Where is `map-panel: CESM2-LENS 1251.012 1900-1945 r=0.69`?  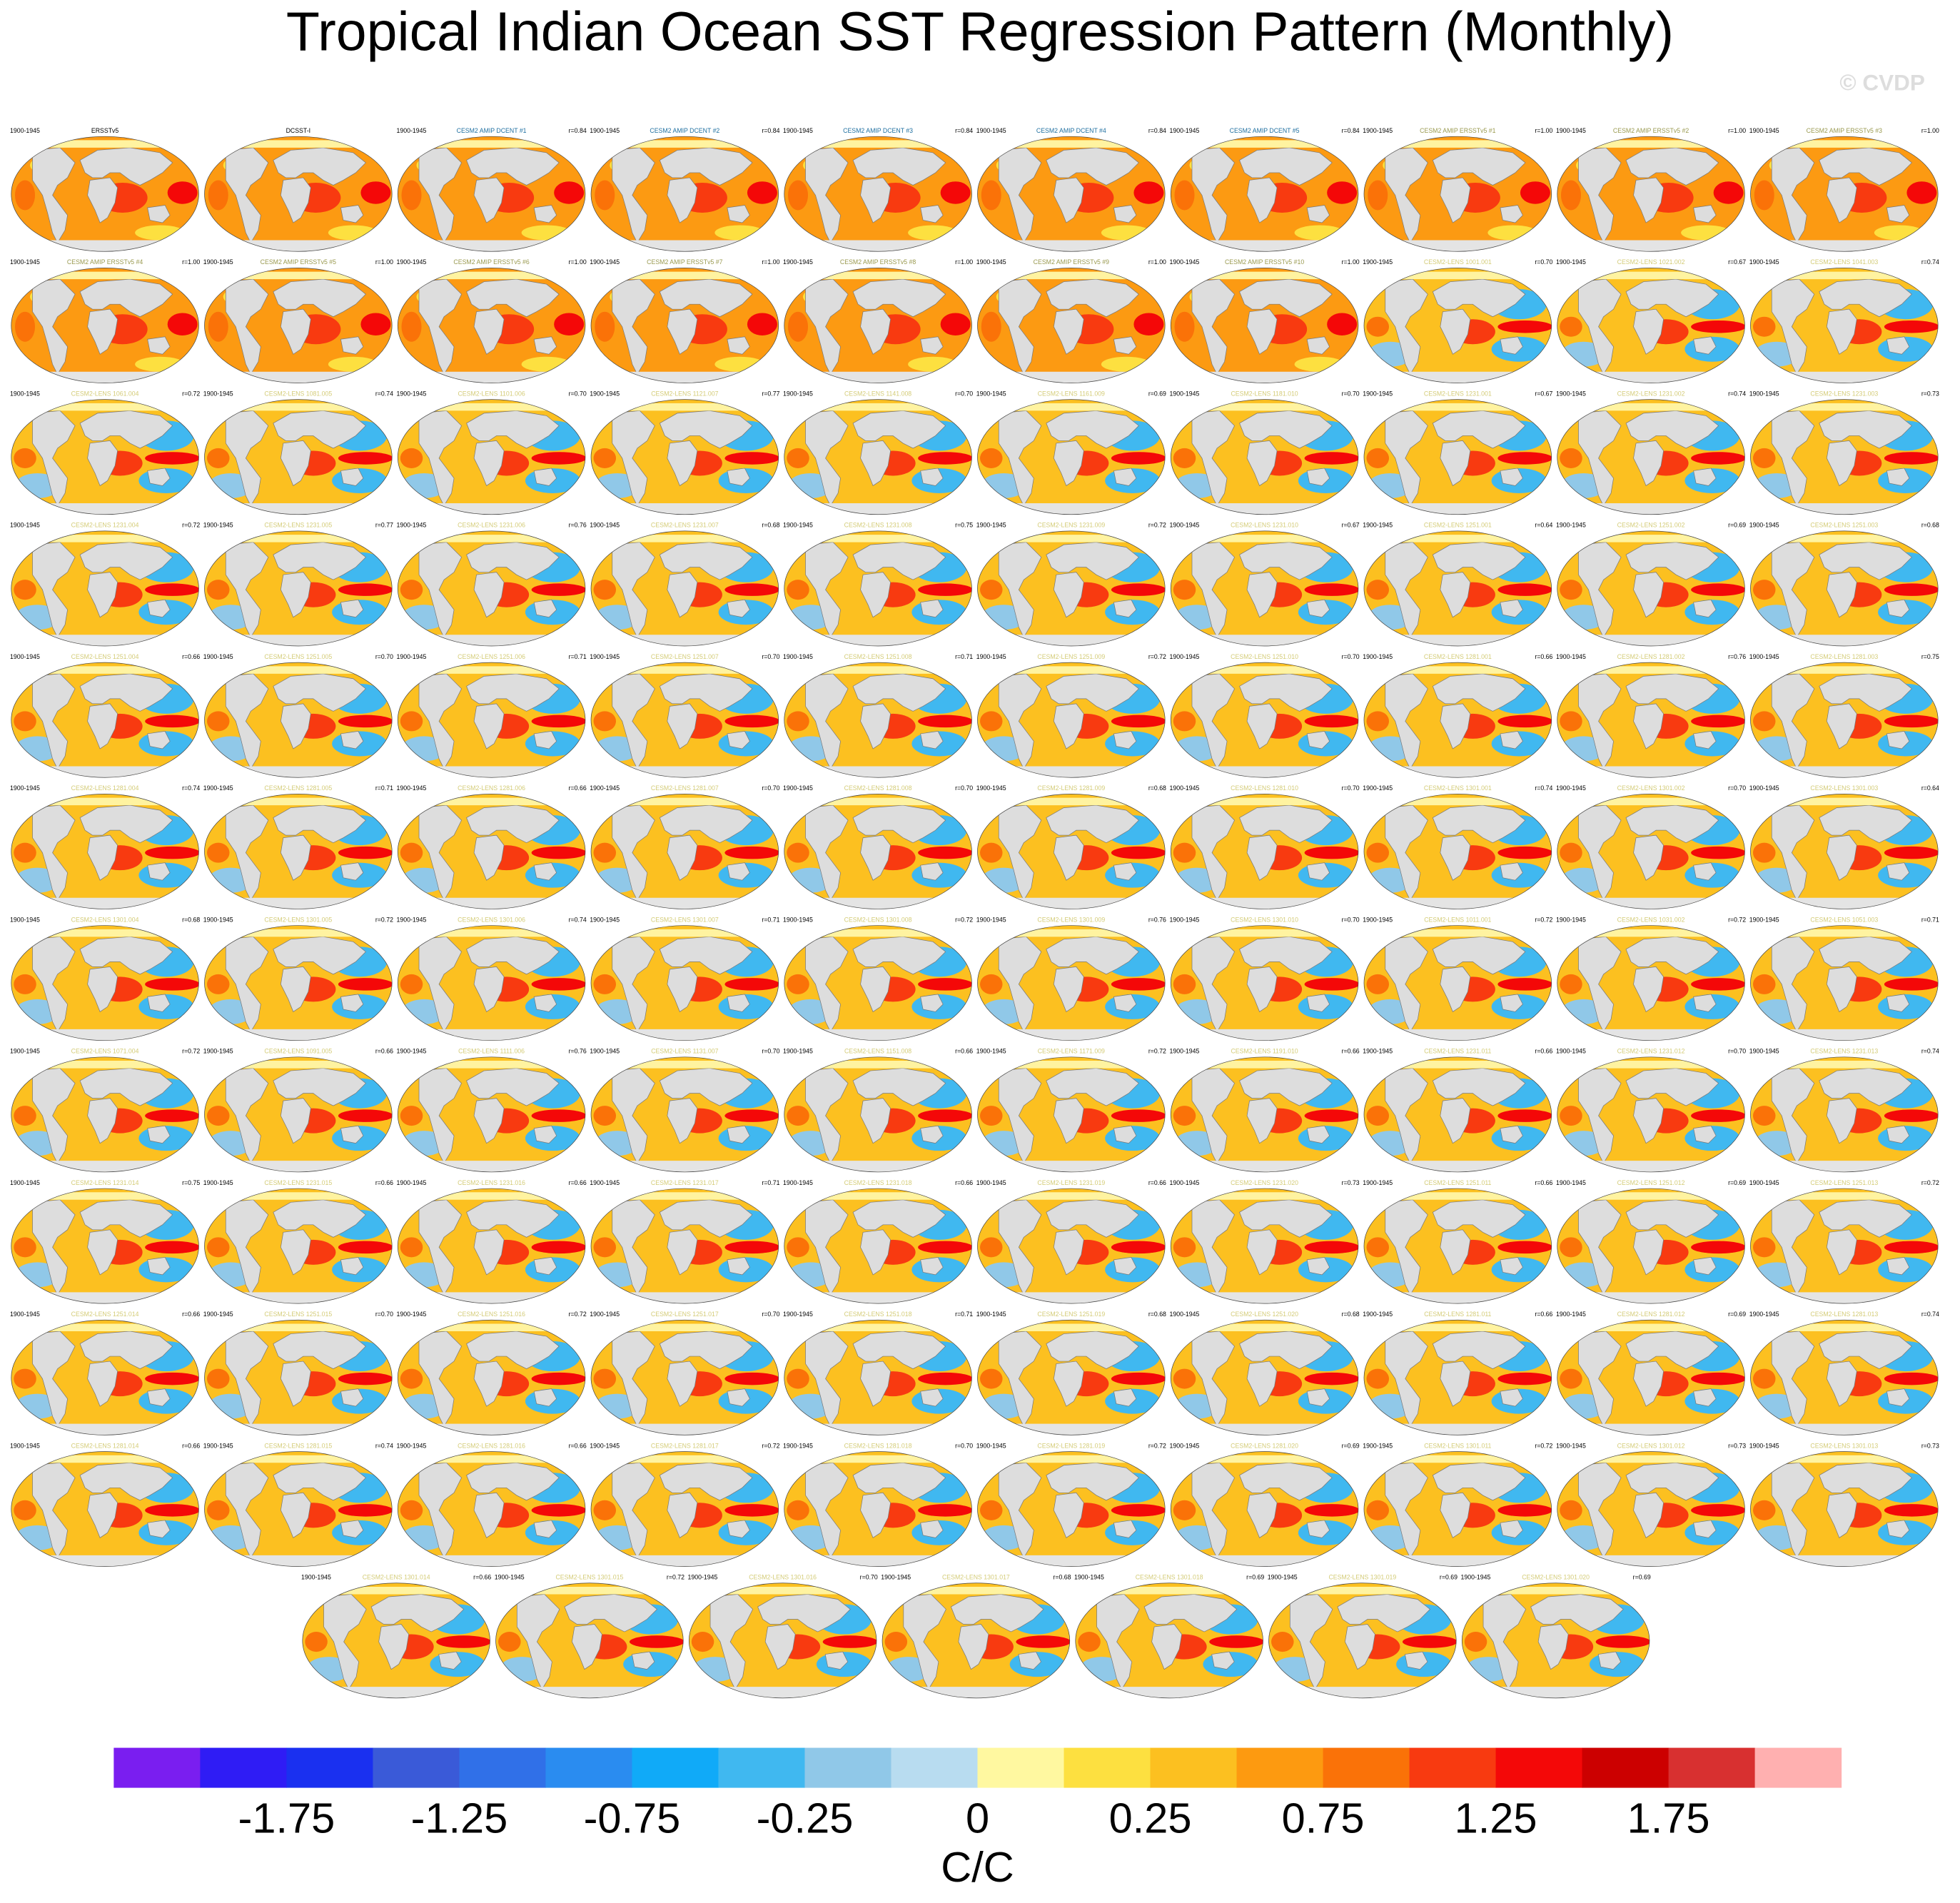
map-panel: CESM2-LENS 1251.012 1900-1945 r=0.69 is located at coordinates (1651, 1243).